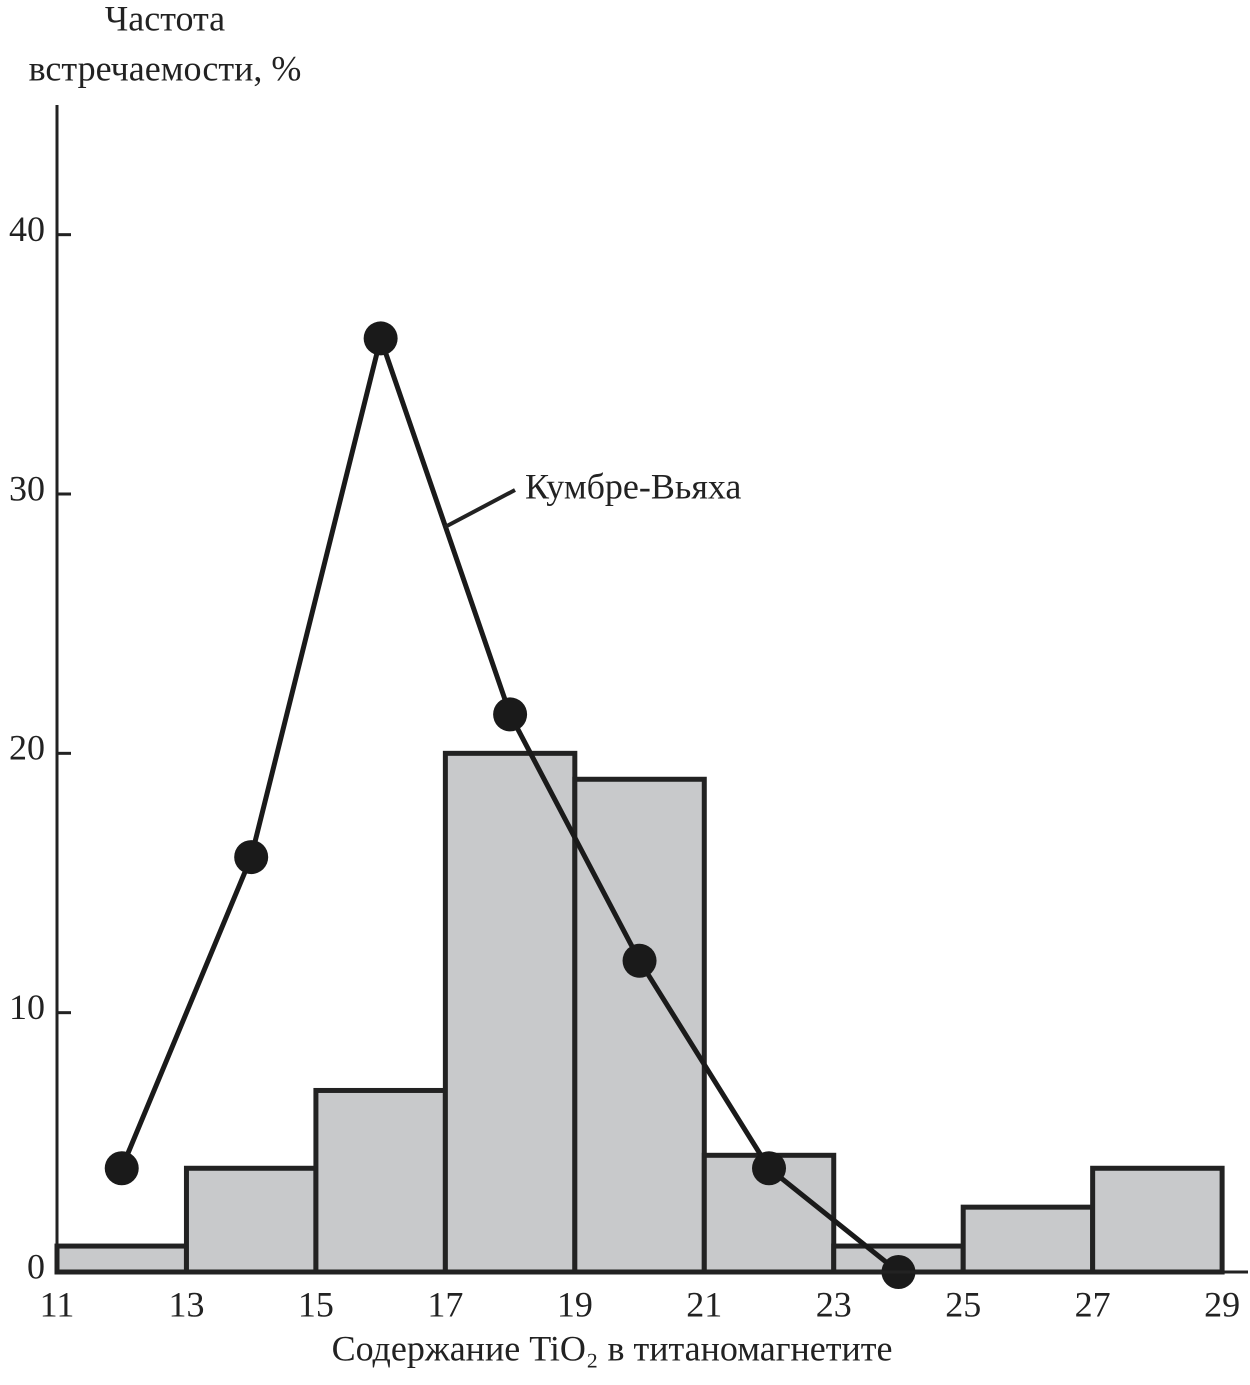 Image resolution: width=1250 pixels, height=1385 pixels. What do you see at coordinates (36, 1266) in the screenshot?
I see `y-tick-label: 0` at bounding box center [36, 1266].